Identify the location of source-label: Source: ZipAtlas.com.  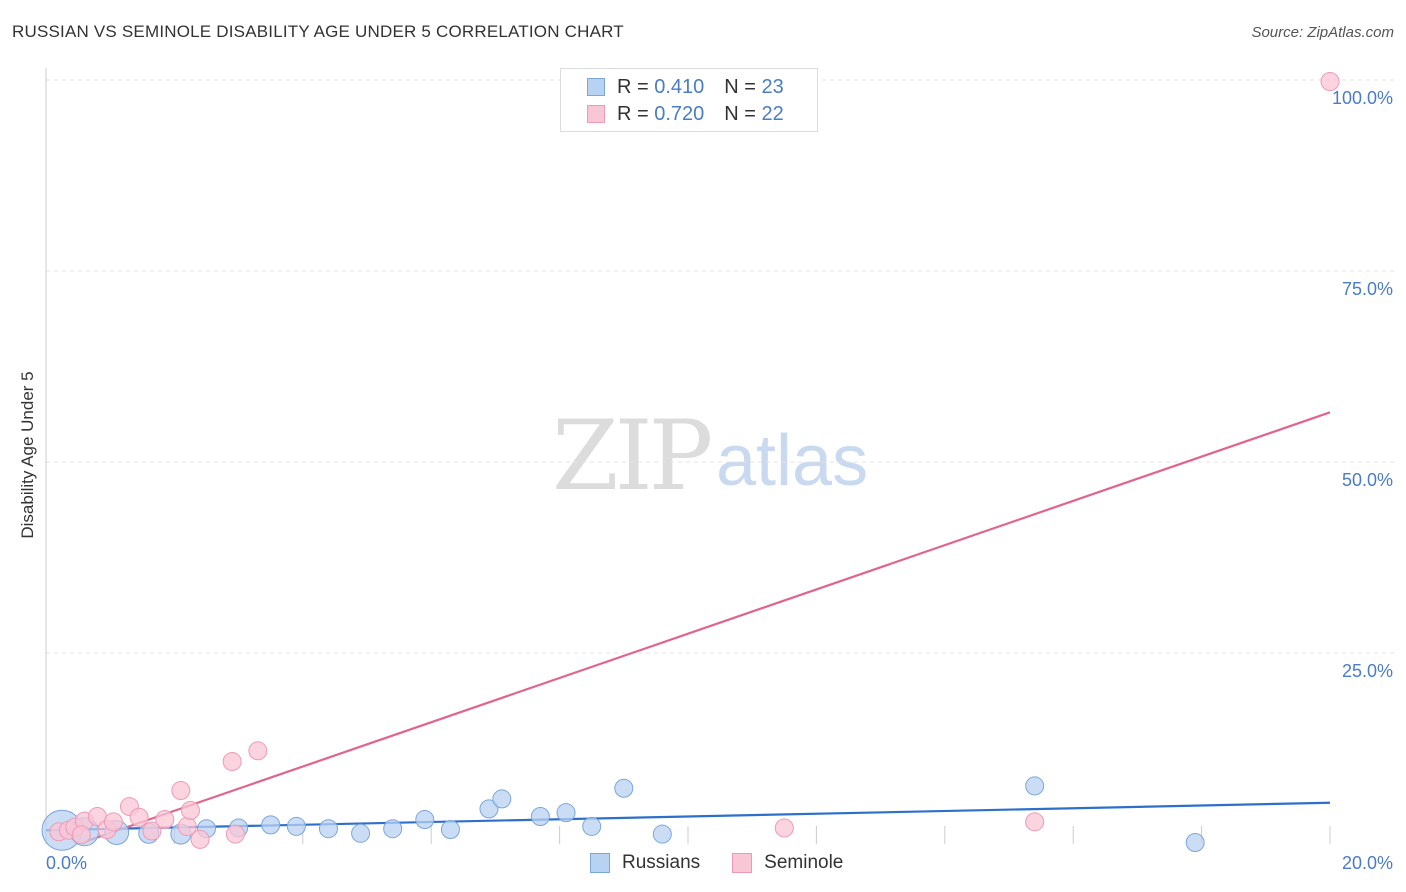
(1322, 32).